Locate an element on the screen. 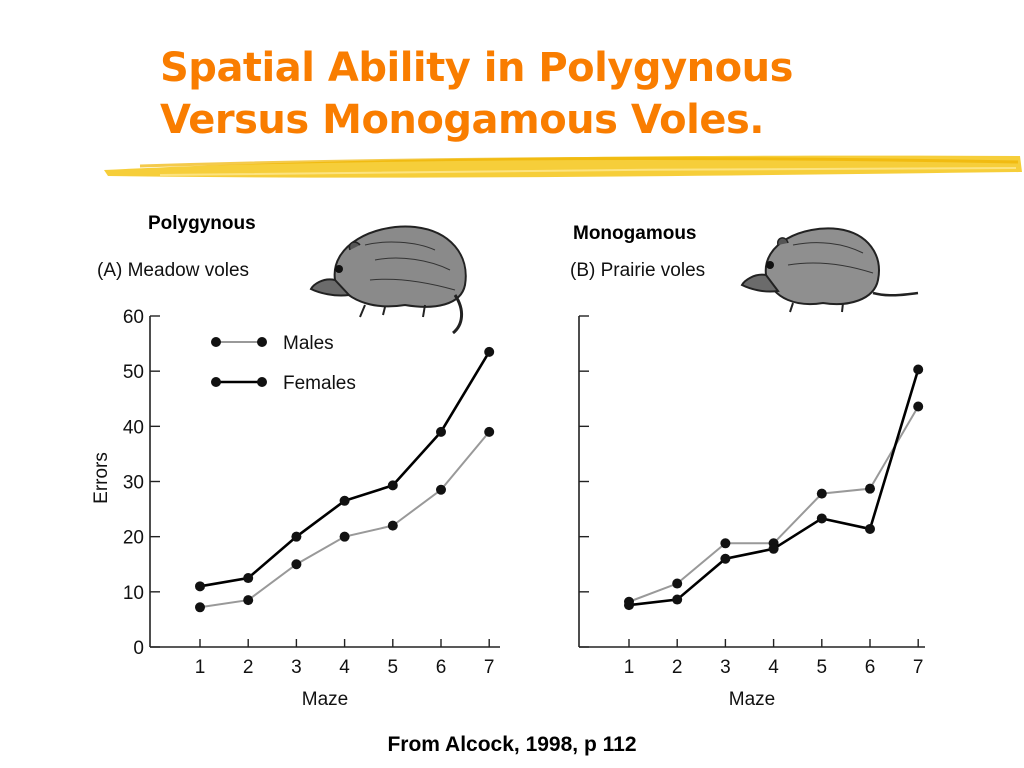 The height and width of the screenshot is (768, 1024). label-monogamous: Monogamous is located at coordinates (635, 233).